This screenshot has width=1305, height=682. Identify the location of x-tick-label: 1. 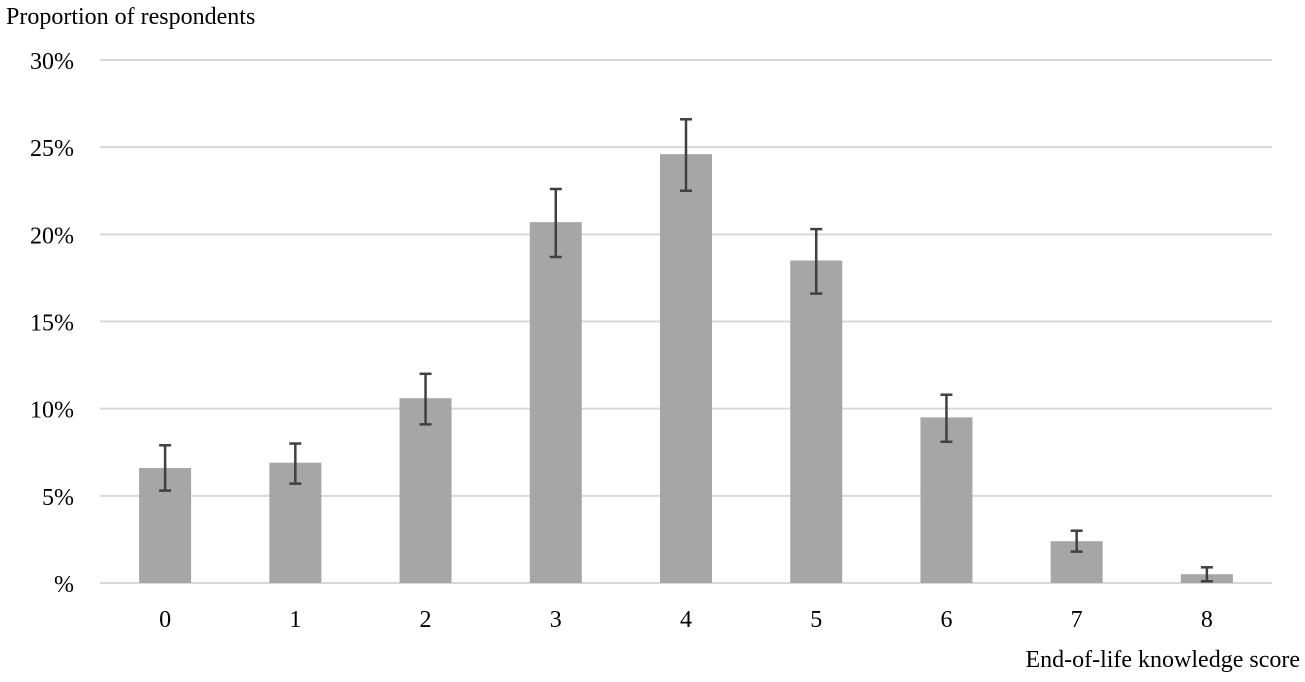
(295, 620).